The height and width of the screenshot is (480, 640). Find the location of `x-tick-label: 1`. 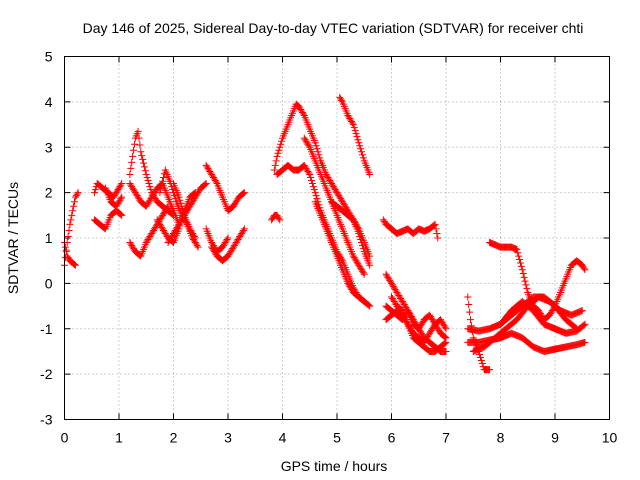

x-tick-label: 1 is located at coordinates (119, 438).